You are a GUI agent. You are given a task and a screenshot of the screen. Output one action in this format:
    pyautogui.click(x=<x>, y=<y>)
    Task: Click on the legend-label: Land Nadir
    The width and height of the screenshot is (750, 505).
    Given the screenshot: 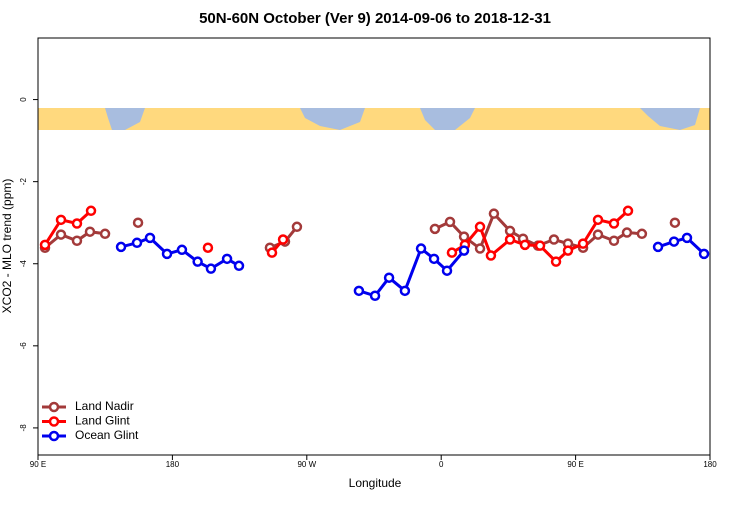 What is the action you would take?
    pyautogui.click(x=104, y=406)
    